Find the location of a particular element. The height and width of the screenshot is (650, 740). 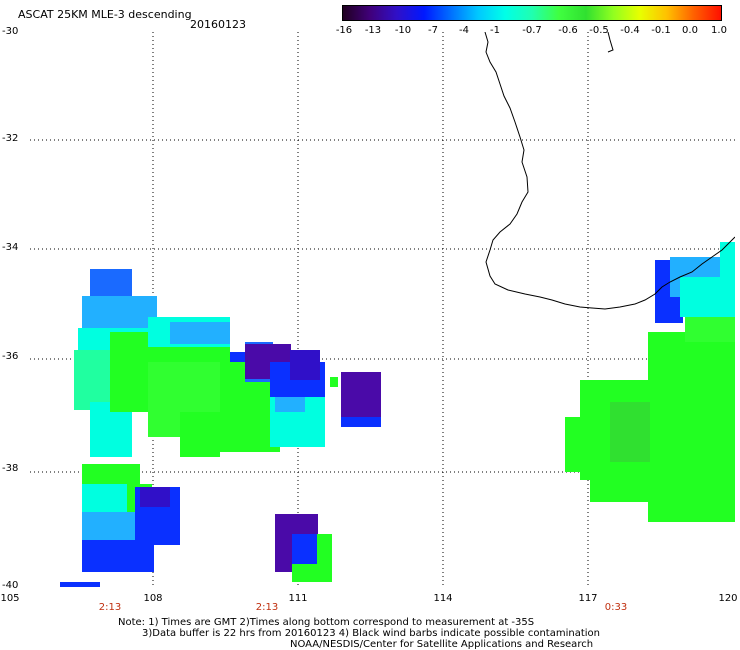

legend-label: 1.0 is located at coordinates (719, 30).